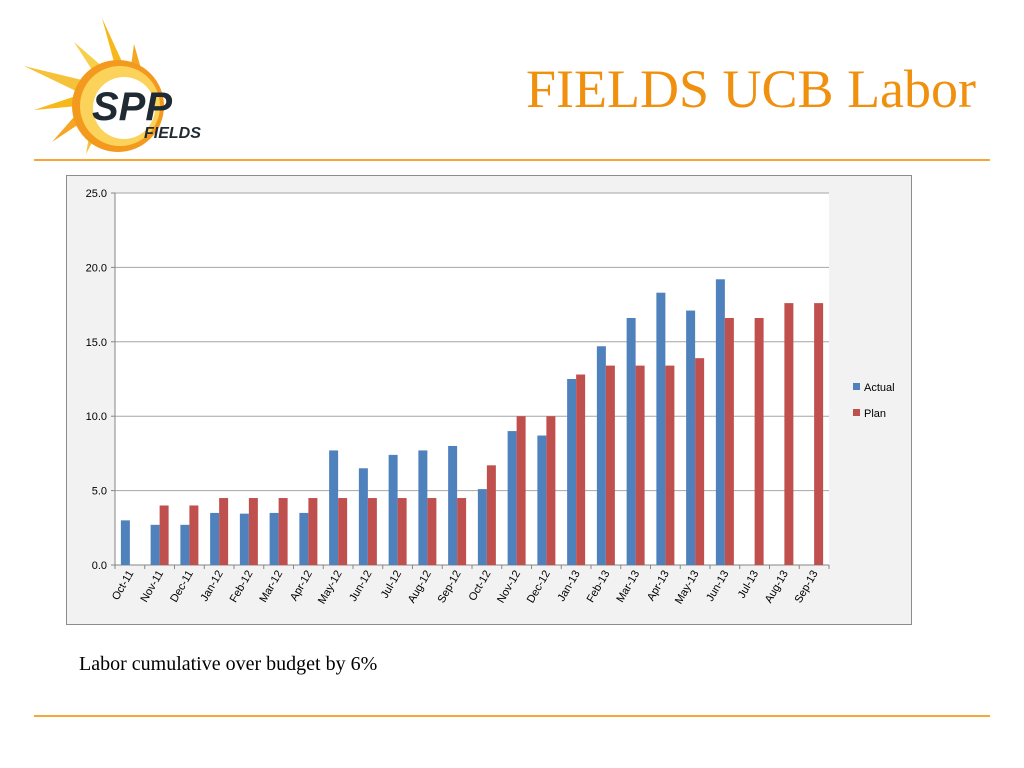 This screenshot has height=768, width=1024. Describe the element at coordinates (509, 587) in the screenshot. I see `x-tick-label: Nov-12` at that location.